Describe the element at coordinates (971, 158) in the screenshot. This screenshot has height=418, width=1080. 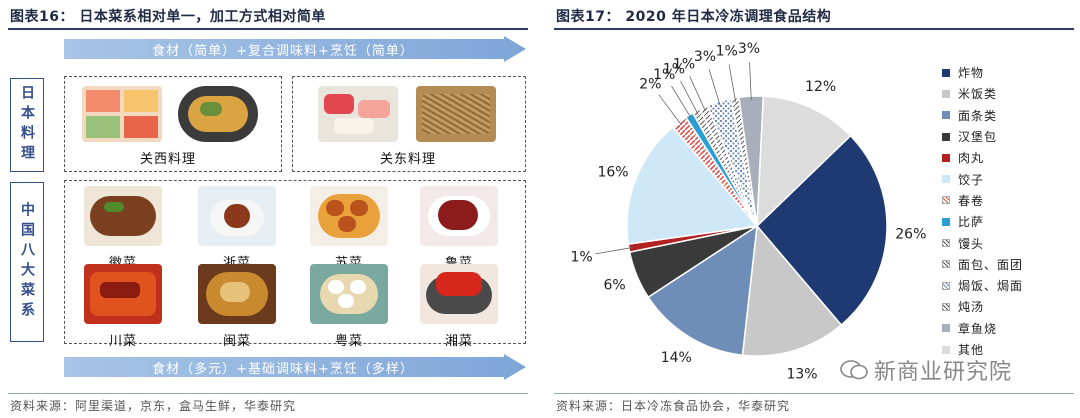
I see `legend-label-4: 肉丸` at that location.